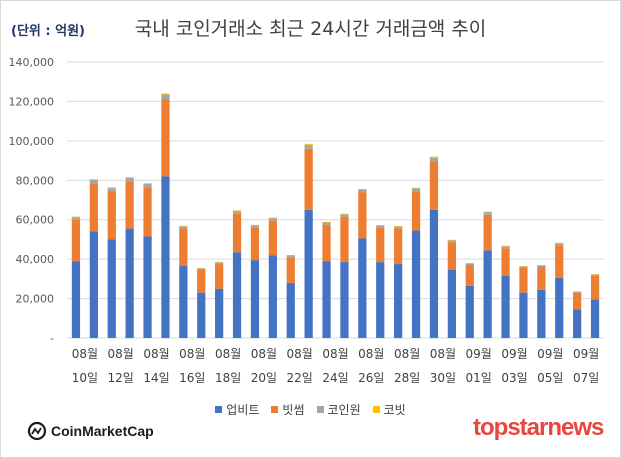 Image resolution: width=621 pixels, height=458 pixels. I want to click on x-tick-day: 16일, so click(192, 378).